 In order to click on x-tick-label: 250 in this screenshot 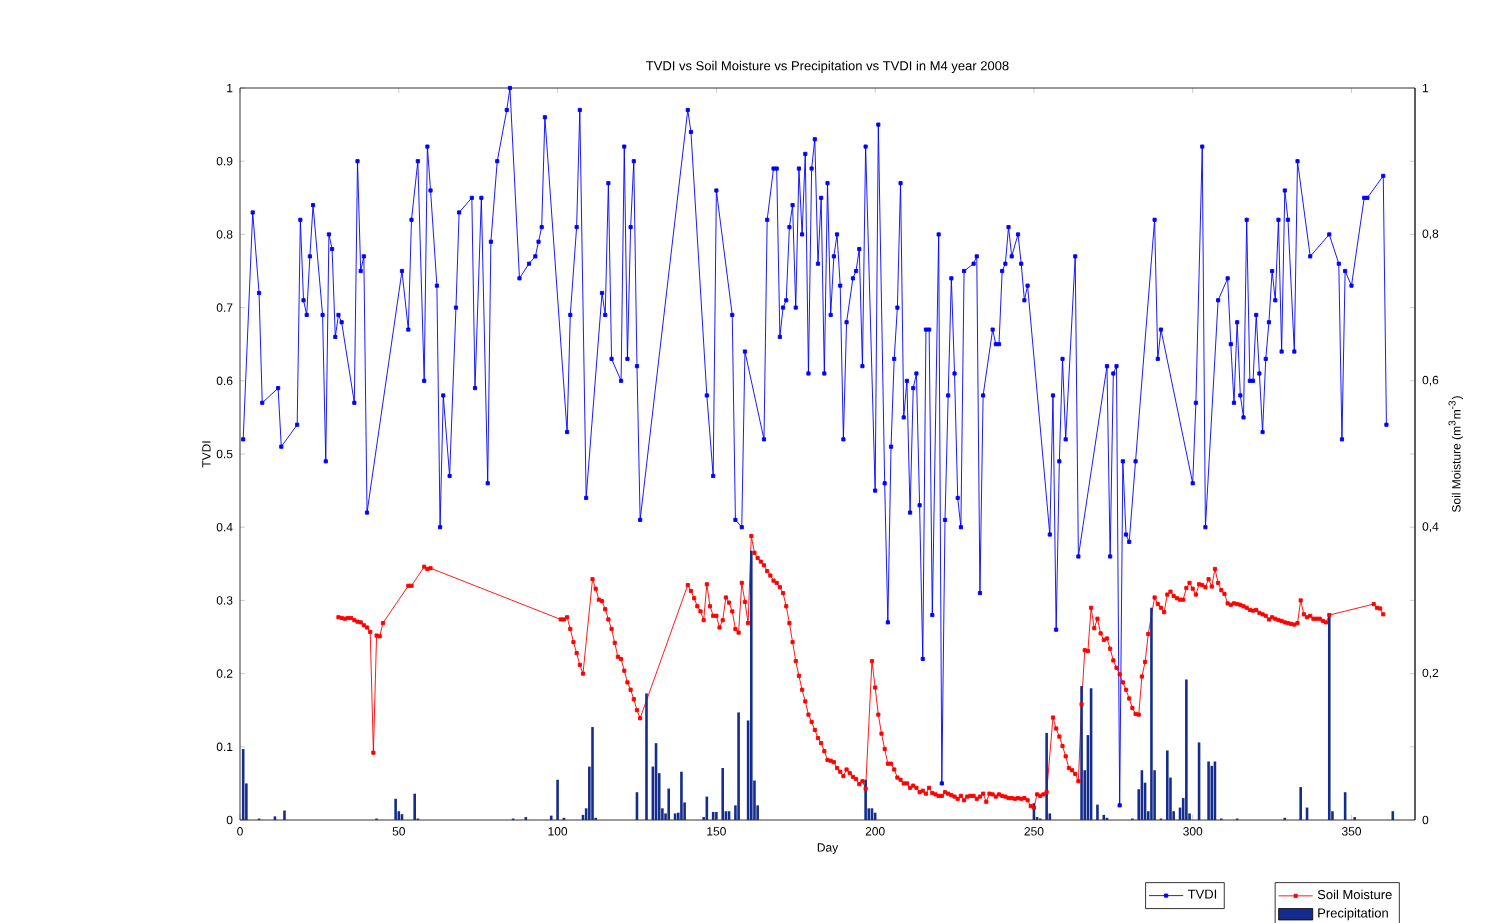, I will do `click(1034, 831)`.